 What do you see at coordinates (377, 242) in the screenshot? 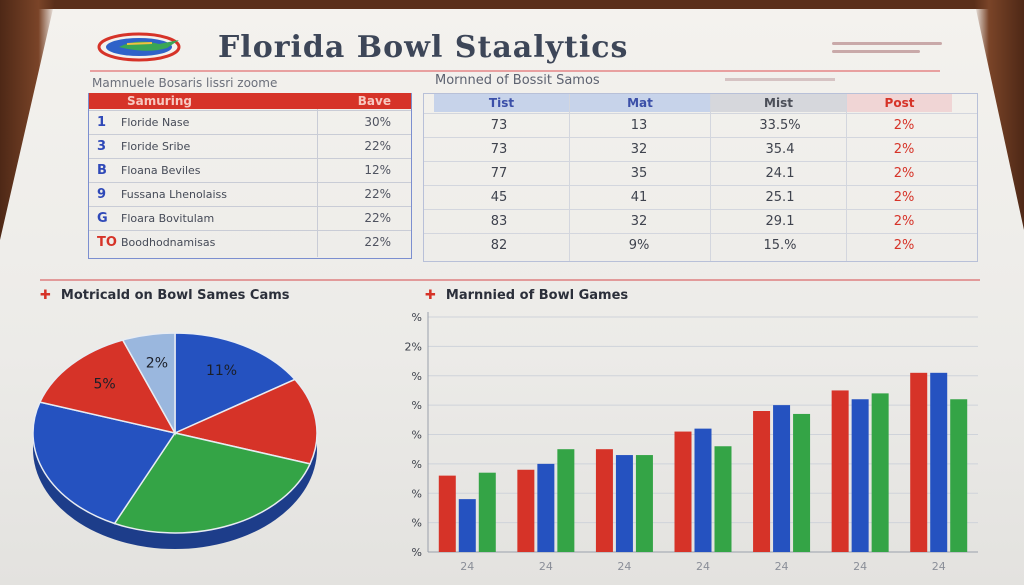
I see `row-value: 22%` at bounding box center [377, 242].